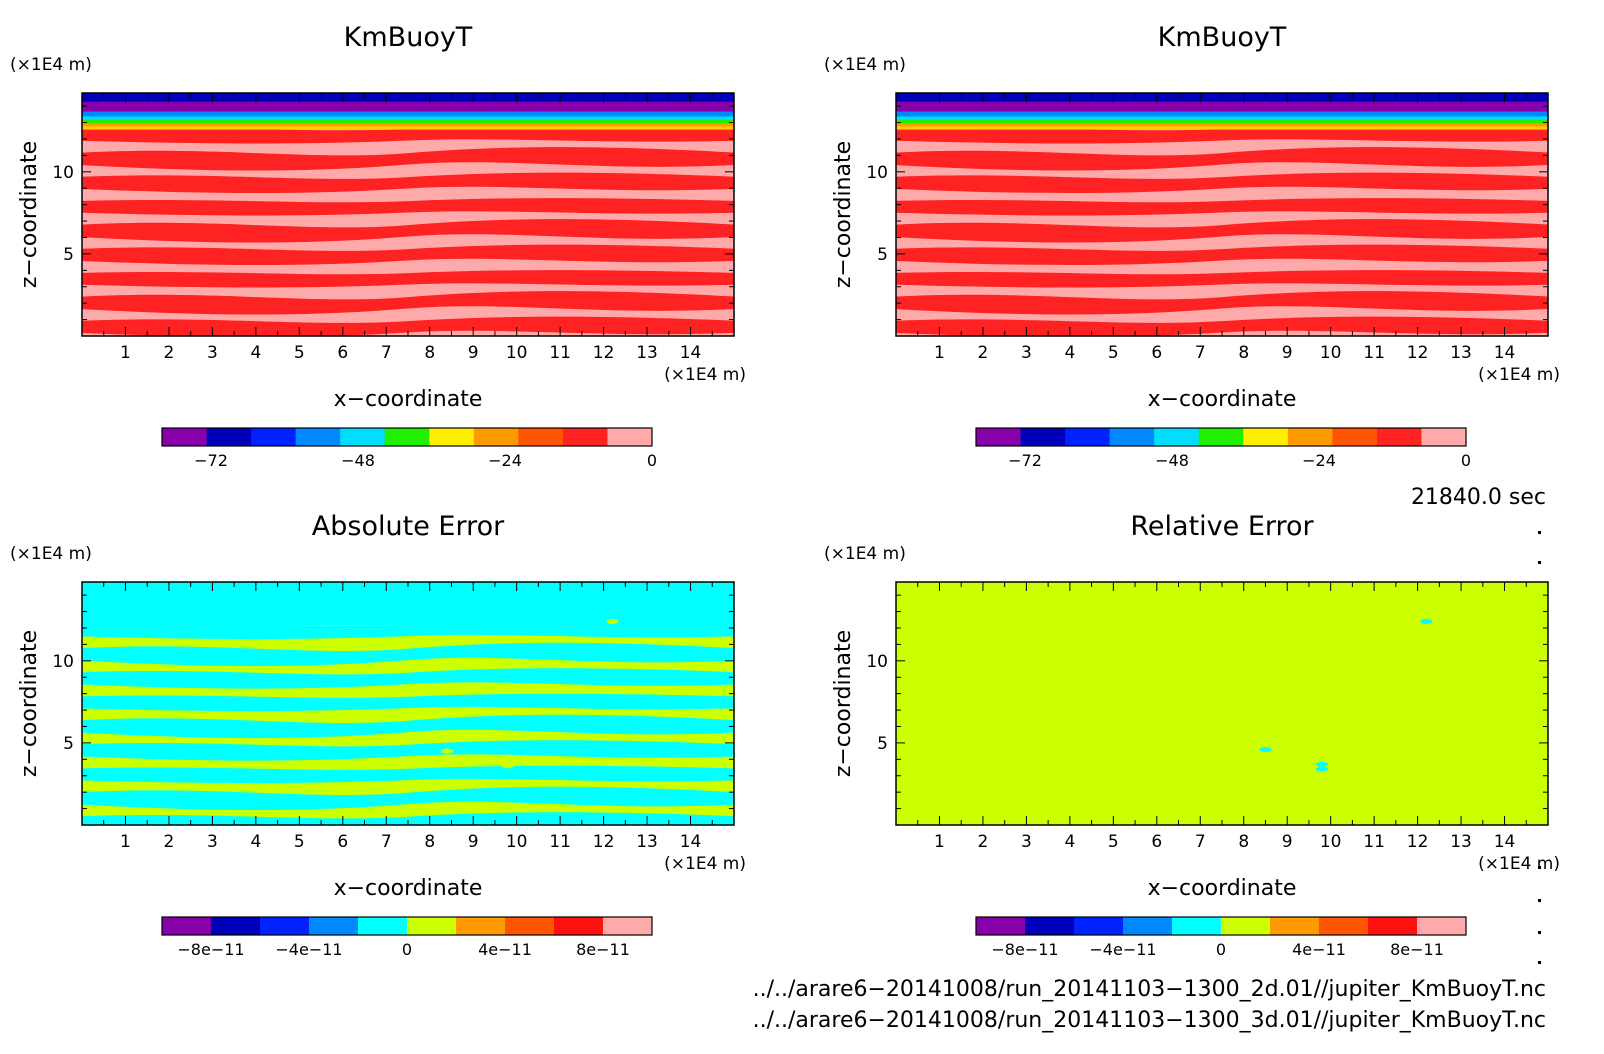 This screenshot has height=1054, width=1604. I want to click on x-tick-label: 2, so click(983, 353).